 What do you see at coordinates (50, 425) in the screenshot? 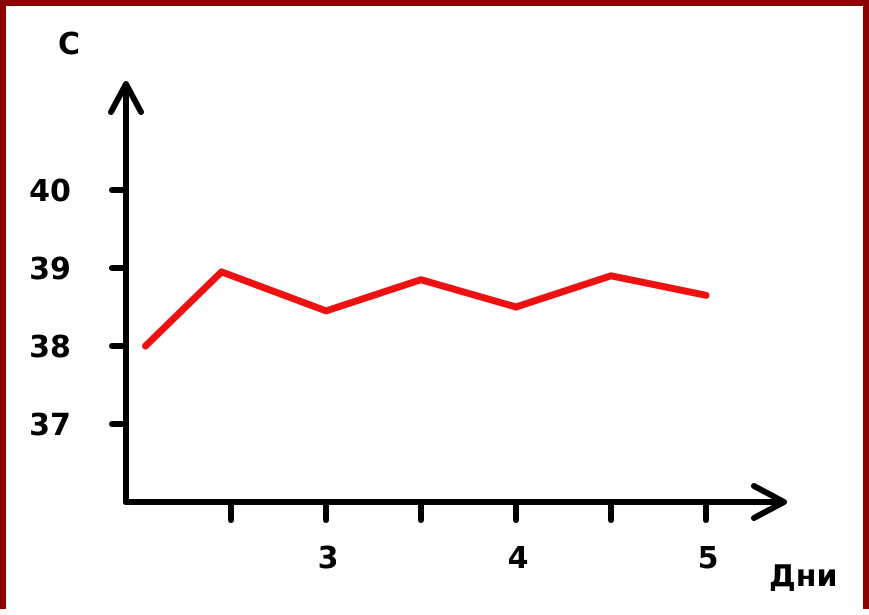
I see `y-tick-label: 37` at bounding box center [50, 425].